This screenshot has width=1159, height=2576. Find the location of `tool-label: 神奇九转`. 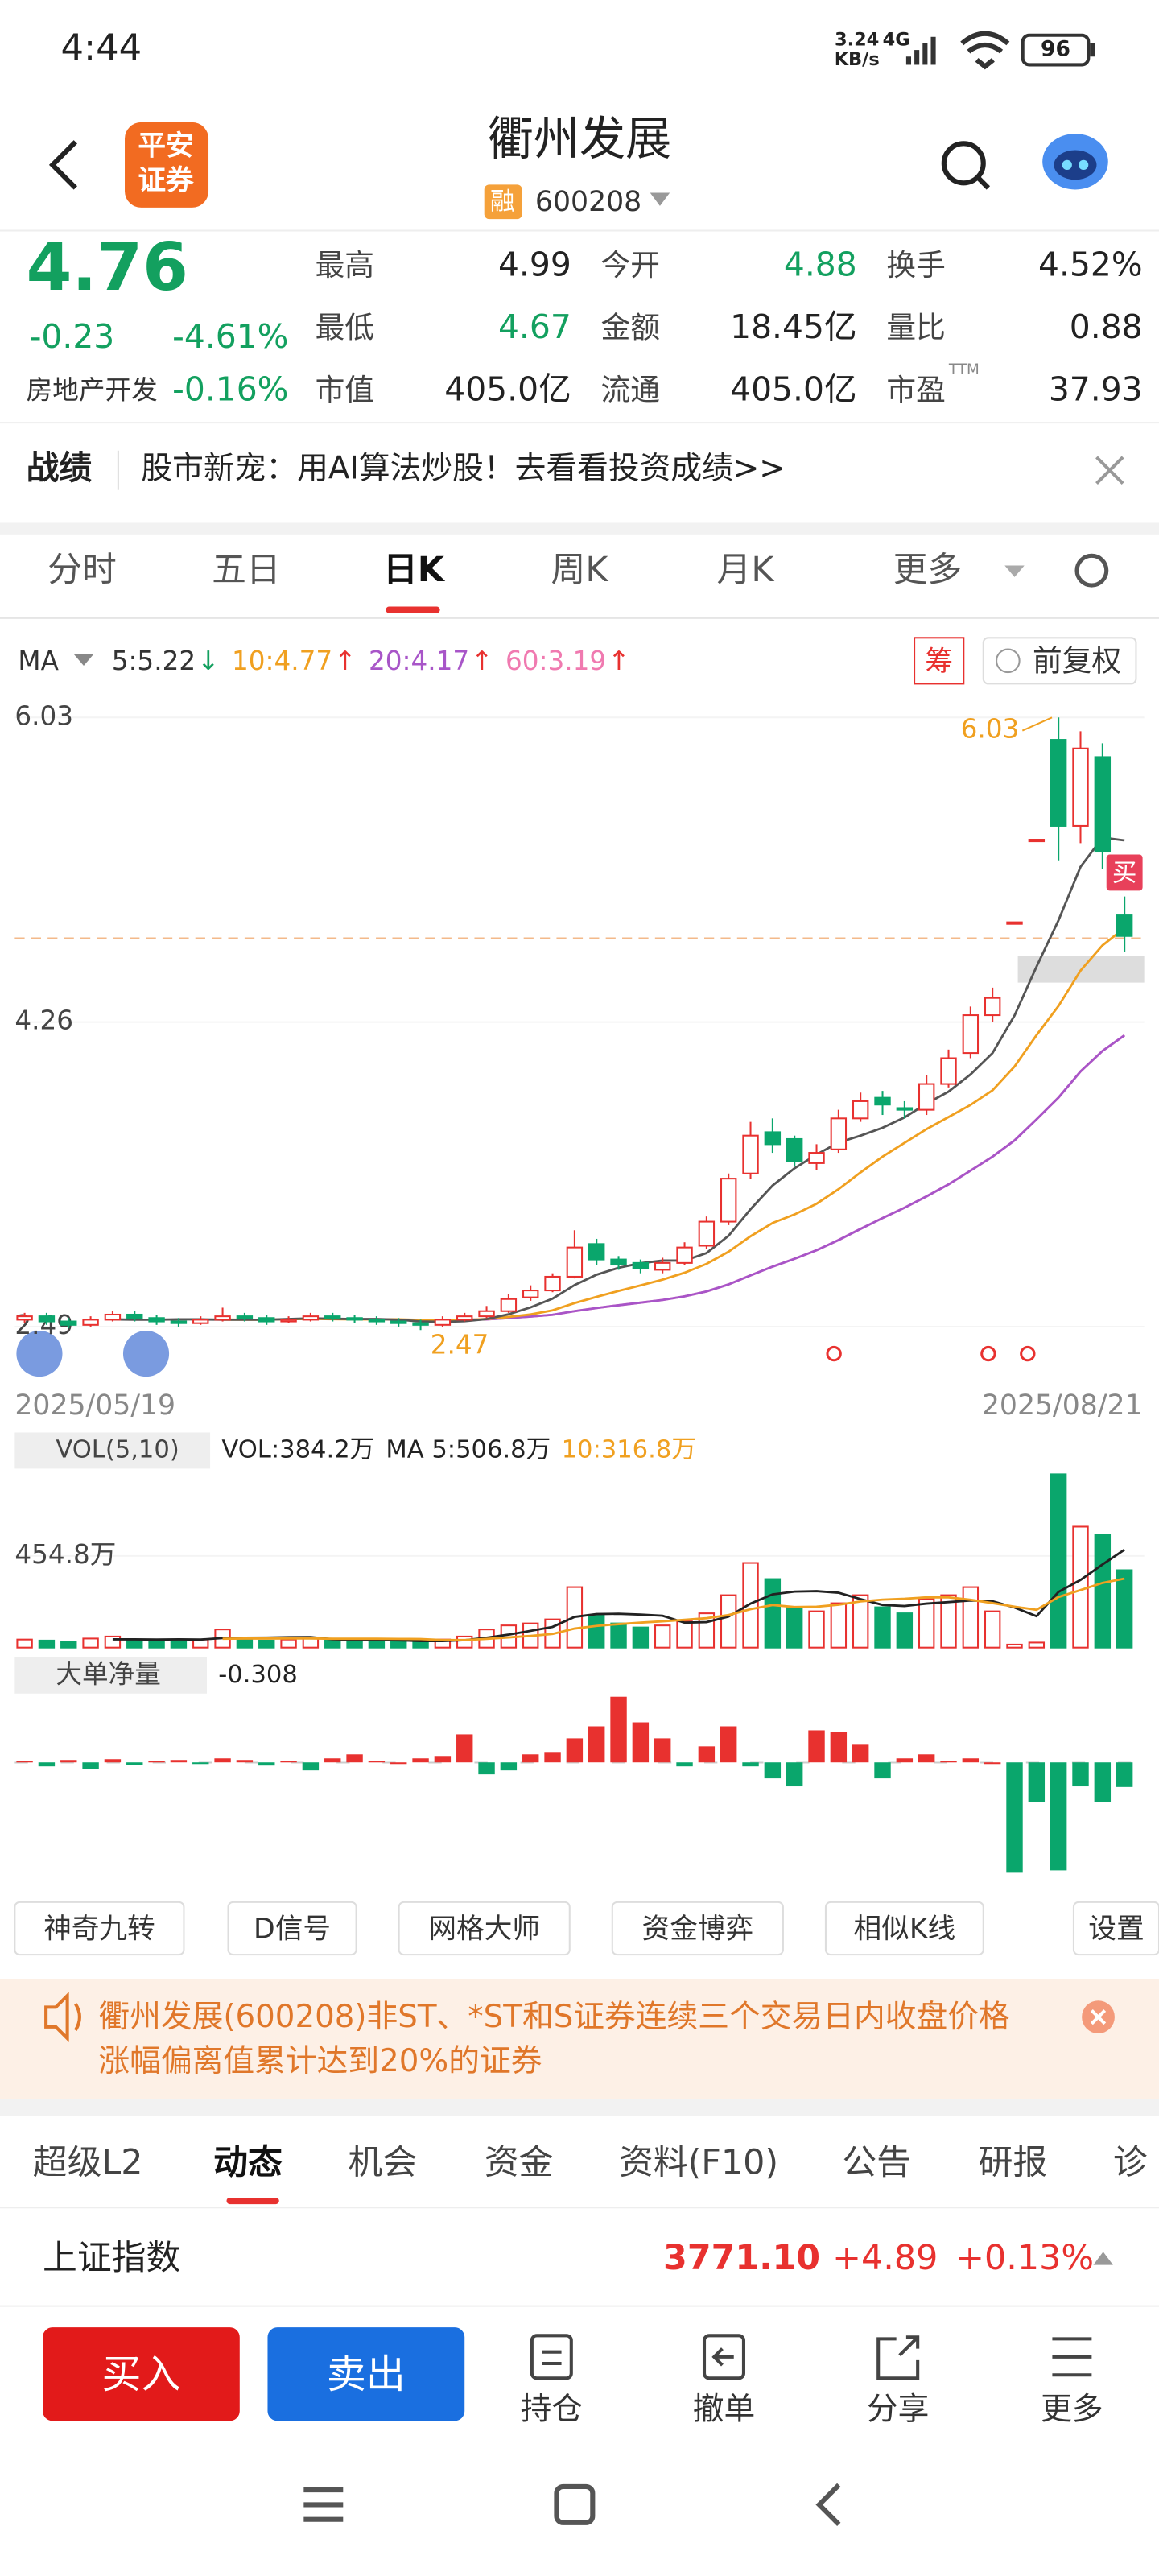

tool-label: 神奇九转 is located at coordinates (99, 1930).